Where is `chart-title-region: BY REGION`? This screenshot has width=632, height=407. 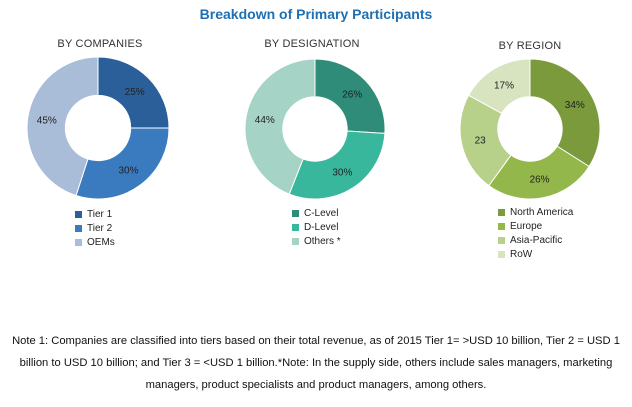
chart-title-region: BY REGION is located at coordinates (530, 46).